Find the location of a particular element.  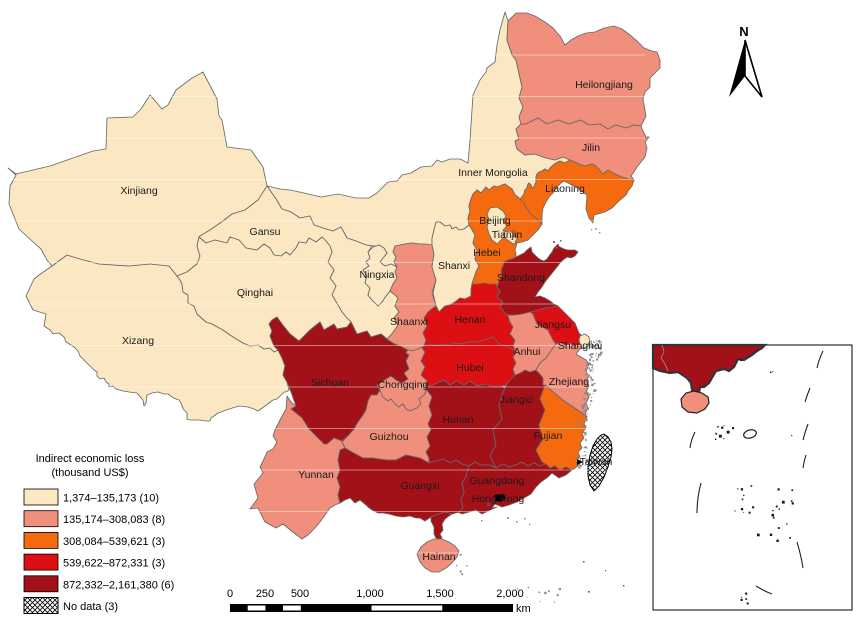

svg-text: Henan is located at coordinates (470, 320).